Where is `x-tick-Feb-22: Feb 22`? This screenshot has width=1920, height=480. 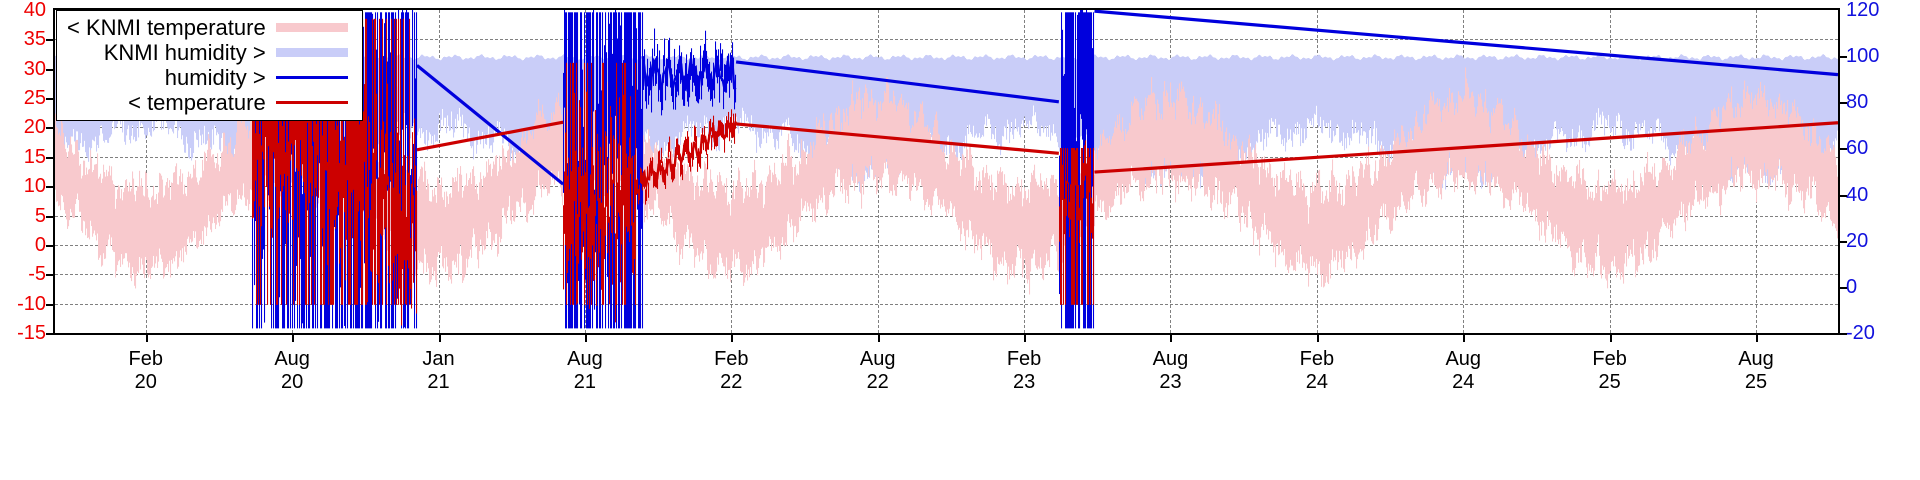
x-tick-Feb-22: Feb 22 is located at coordinates (731, 371).